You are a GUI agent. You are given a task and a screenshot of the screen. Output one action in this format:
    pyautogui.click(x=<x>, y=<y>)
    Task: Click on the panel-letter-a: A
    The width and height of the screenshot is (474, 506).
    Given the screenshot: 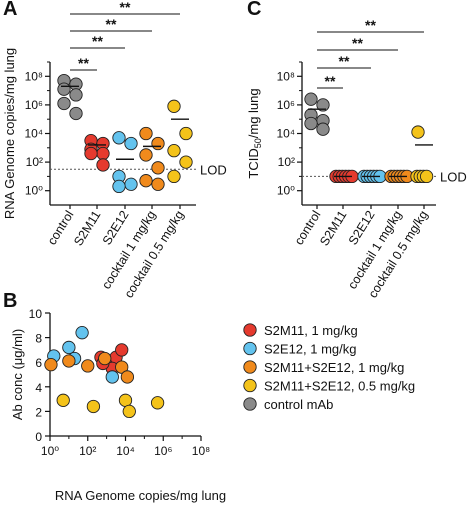 What is the action you would take?
    pyautogui.click(x=10, y=10)
    